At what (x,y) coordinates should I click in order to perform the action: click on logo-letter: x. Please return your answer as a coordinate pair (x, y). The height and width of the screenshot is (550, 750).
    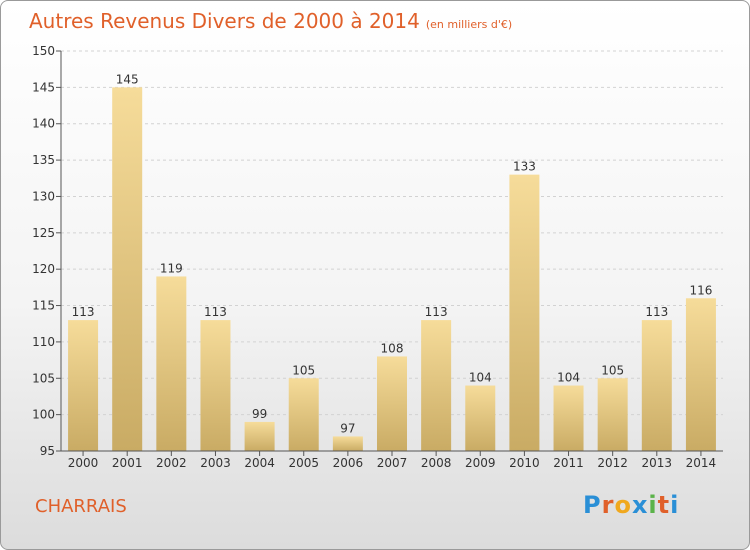
    Looking at the image, I should click on (640, 505).